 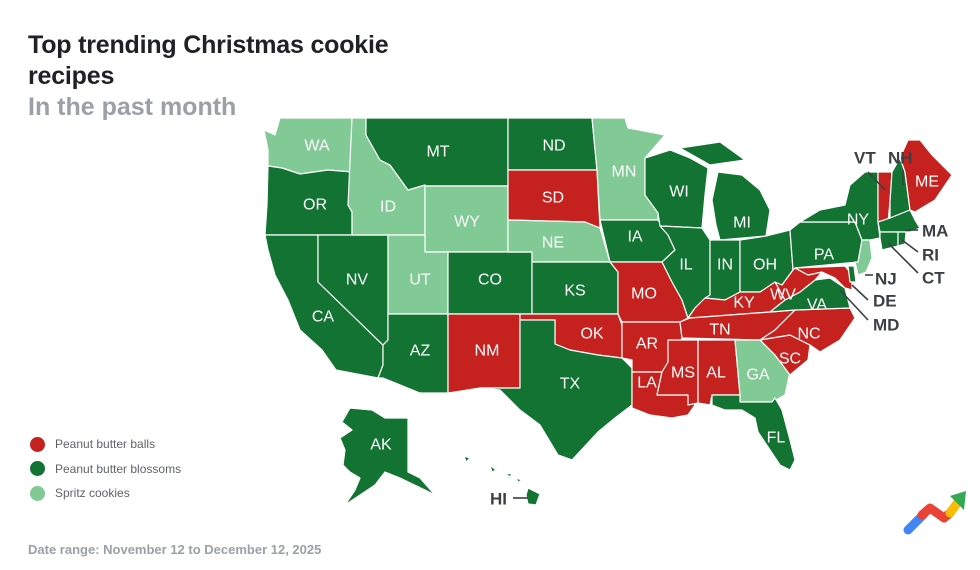 I want to click on label-ND: ND, so click(x=553, y=146).